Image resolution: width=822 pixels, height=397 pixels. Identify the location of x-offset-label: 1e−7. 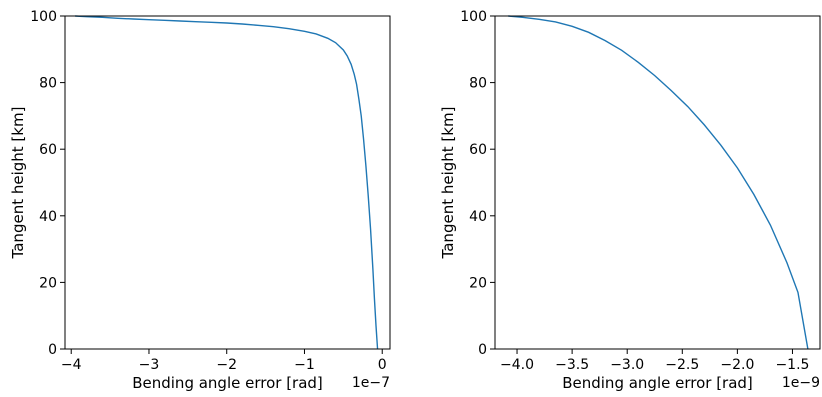
(371, 383).